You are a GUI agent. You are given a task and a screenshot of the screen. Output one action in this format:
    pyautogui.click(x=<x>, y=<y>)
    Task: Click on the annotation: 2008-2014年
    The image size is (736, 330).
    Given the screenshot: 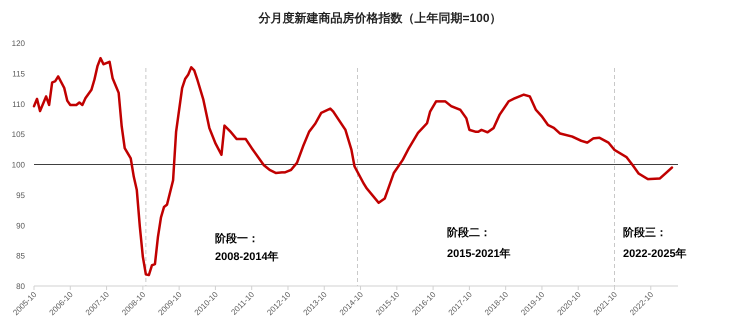 What is the action you would take?
    pyautogui.click(x=247, y=257)
    